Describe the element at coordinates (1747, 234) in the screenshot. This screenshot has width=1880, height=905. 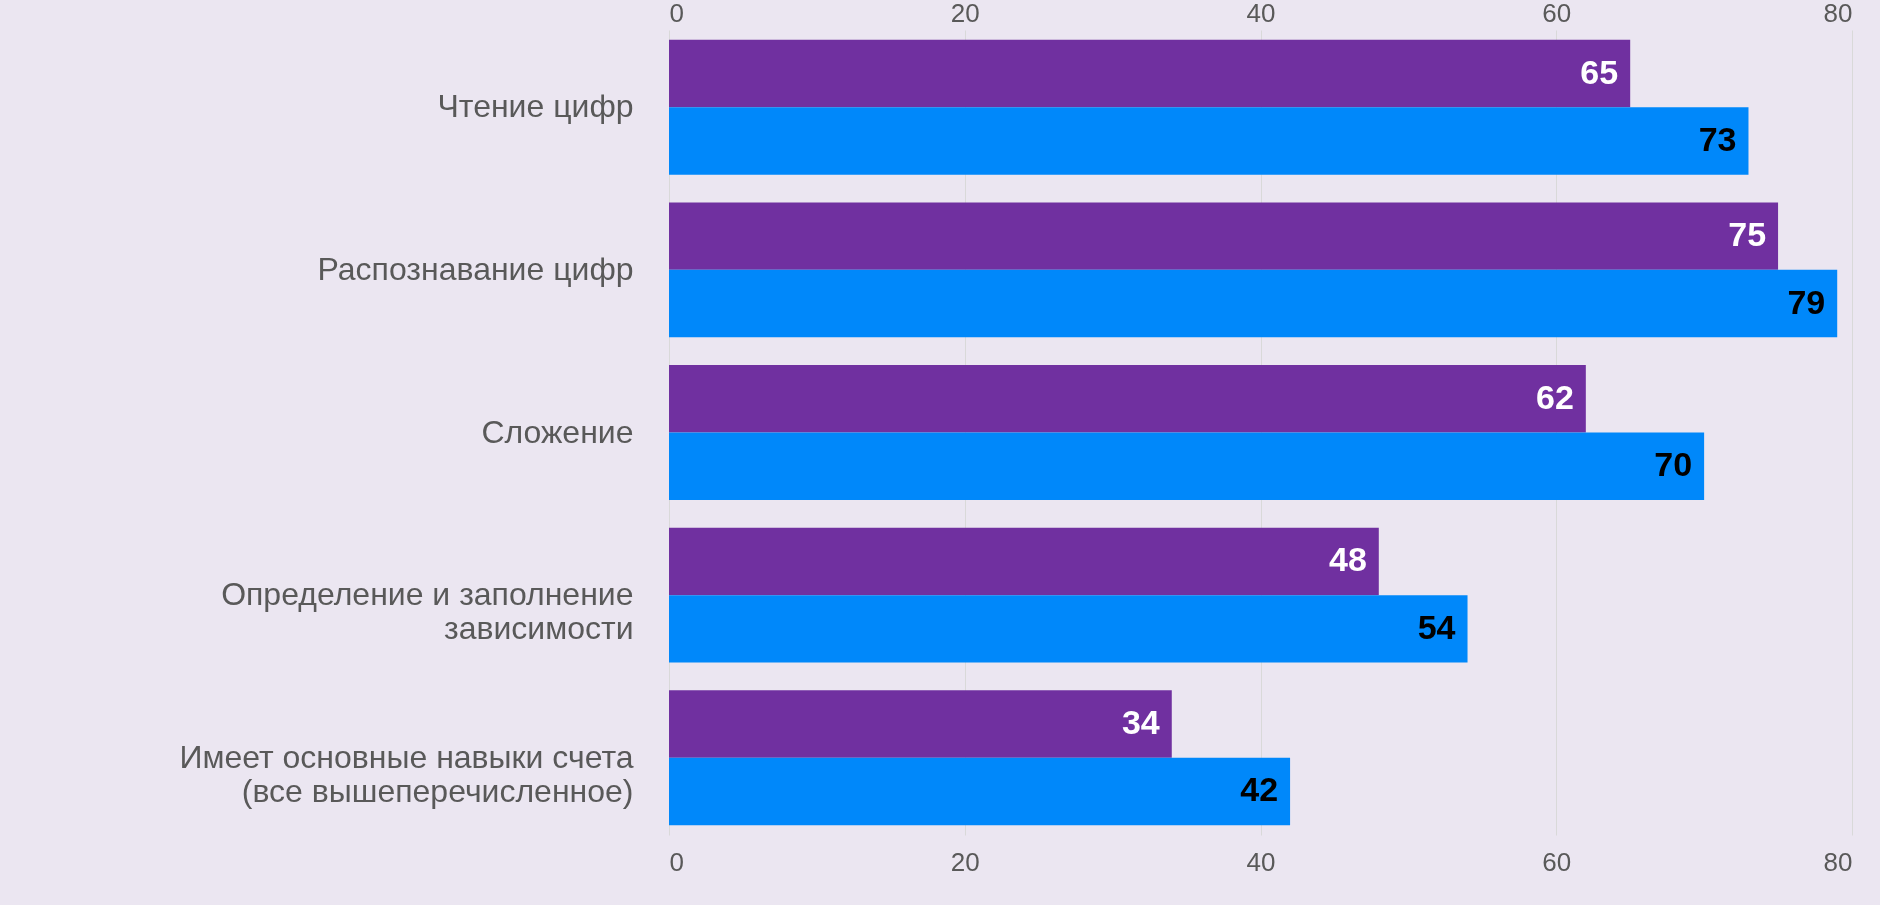
I see `data-label: 75` at that location.